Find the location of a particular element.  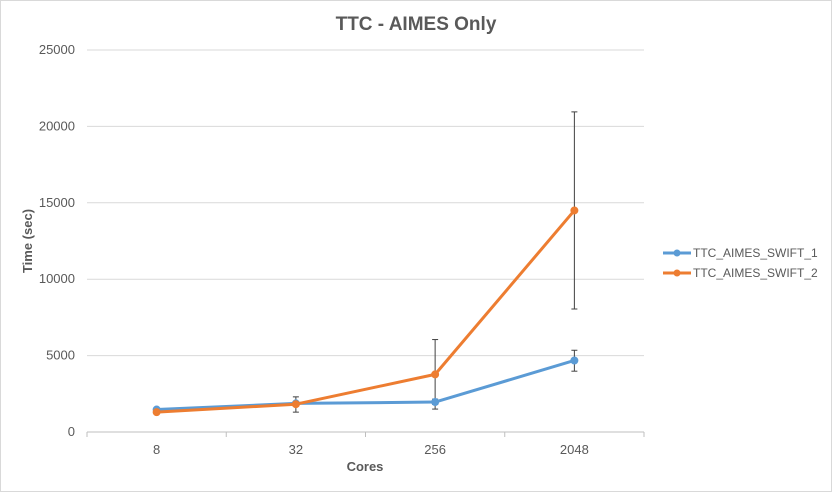

legend-label: TTC_AIMES_SWIFT_1 is located at coordinates (755, 253).